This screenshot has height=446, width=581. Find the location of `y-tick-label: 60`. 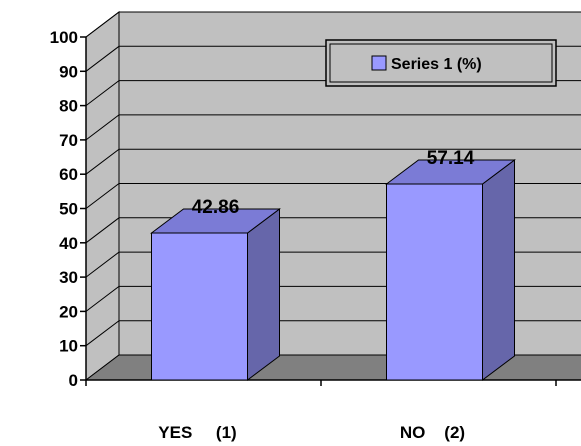

y-tick-label: 60 is located at coordinates (68, 174).